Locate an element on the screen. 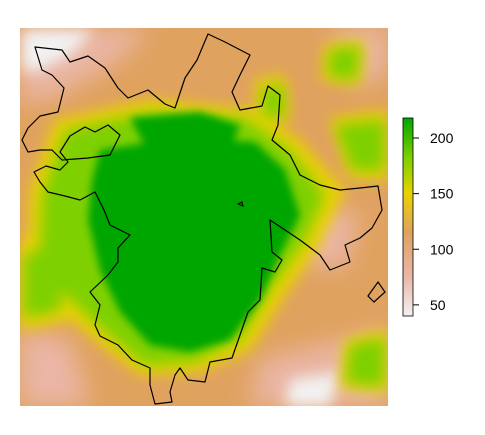 This screenshot has height=435, width=485. boundary-islet is located at coordinates (376, 291).